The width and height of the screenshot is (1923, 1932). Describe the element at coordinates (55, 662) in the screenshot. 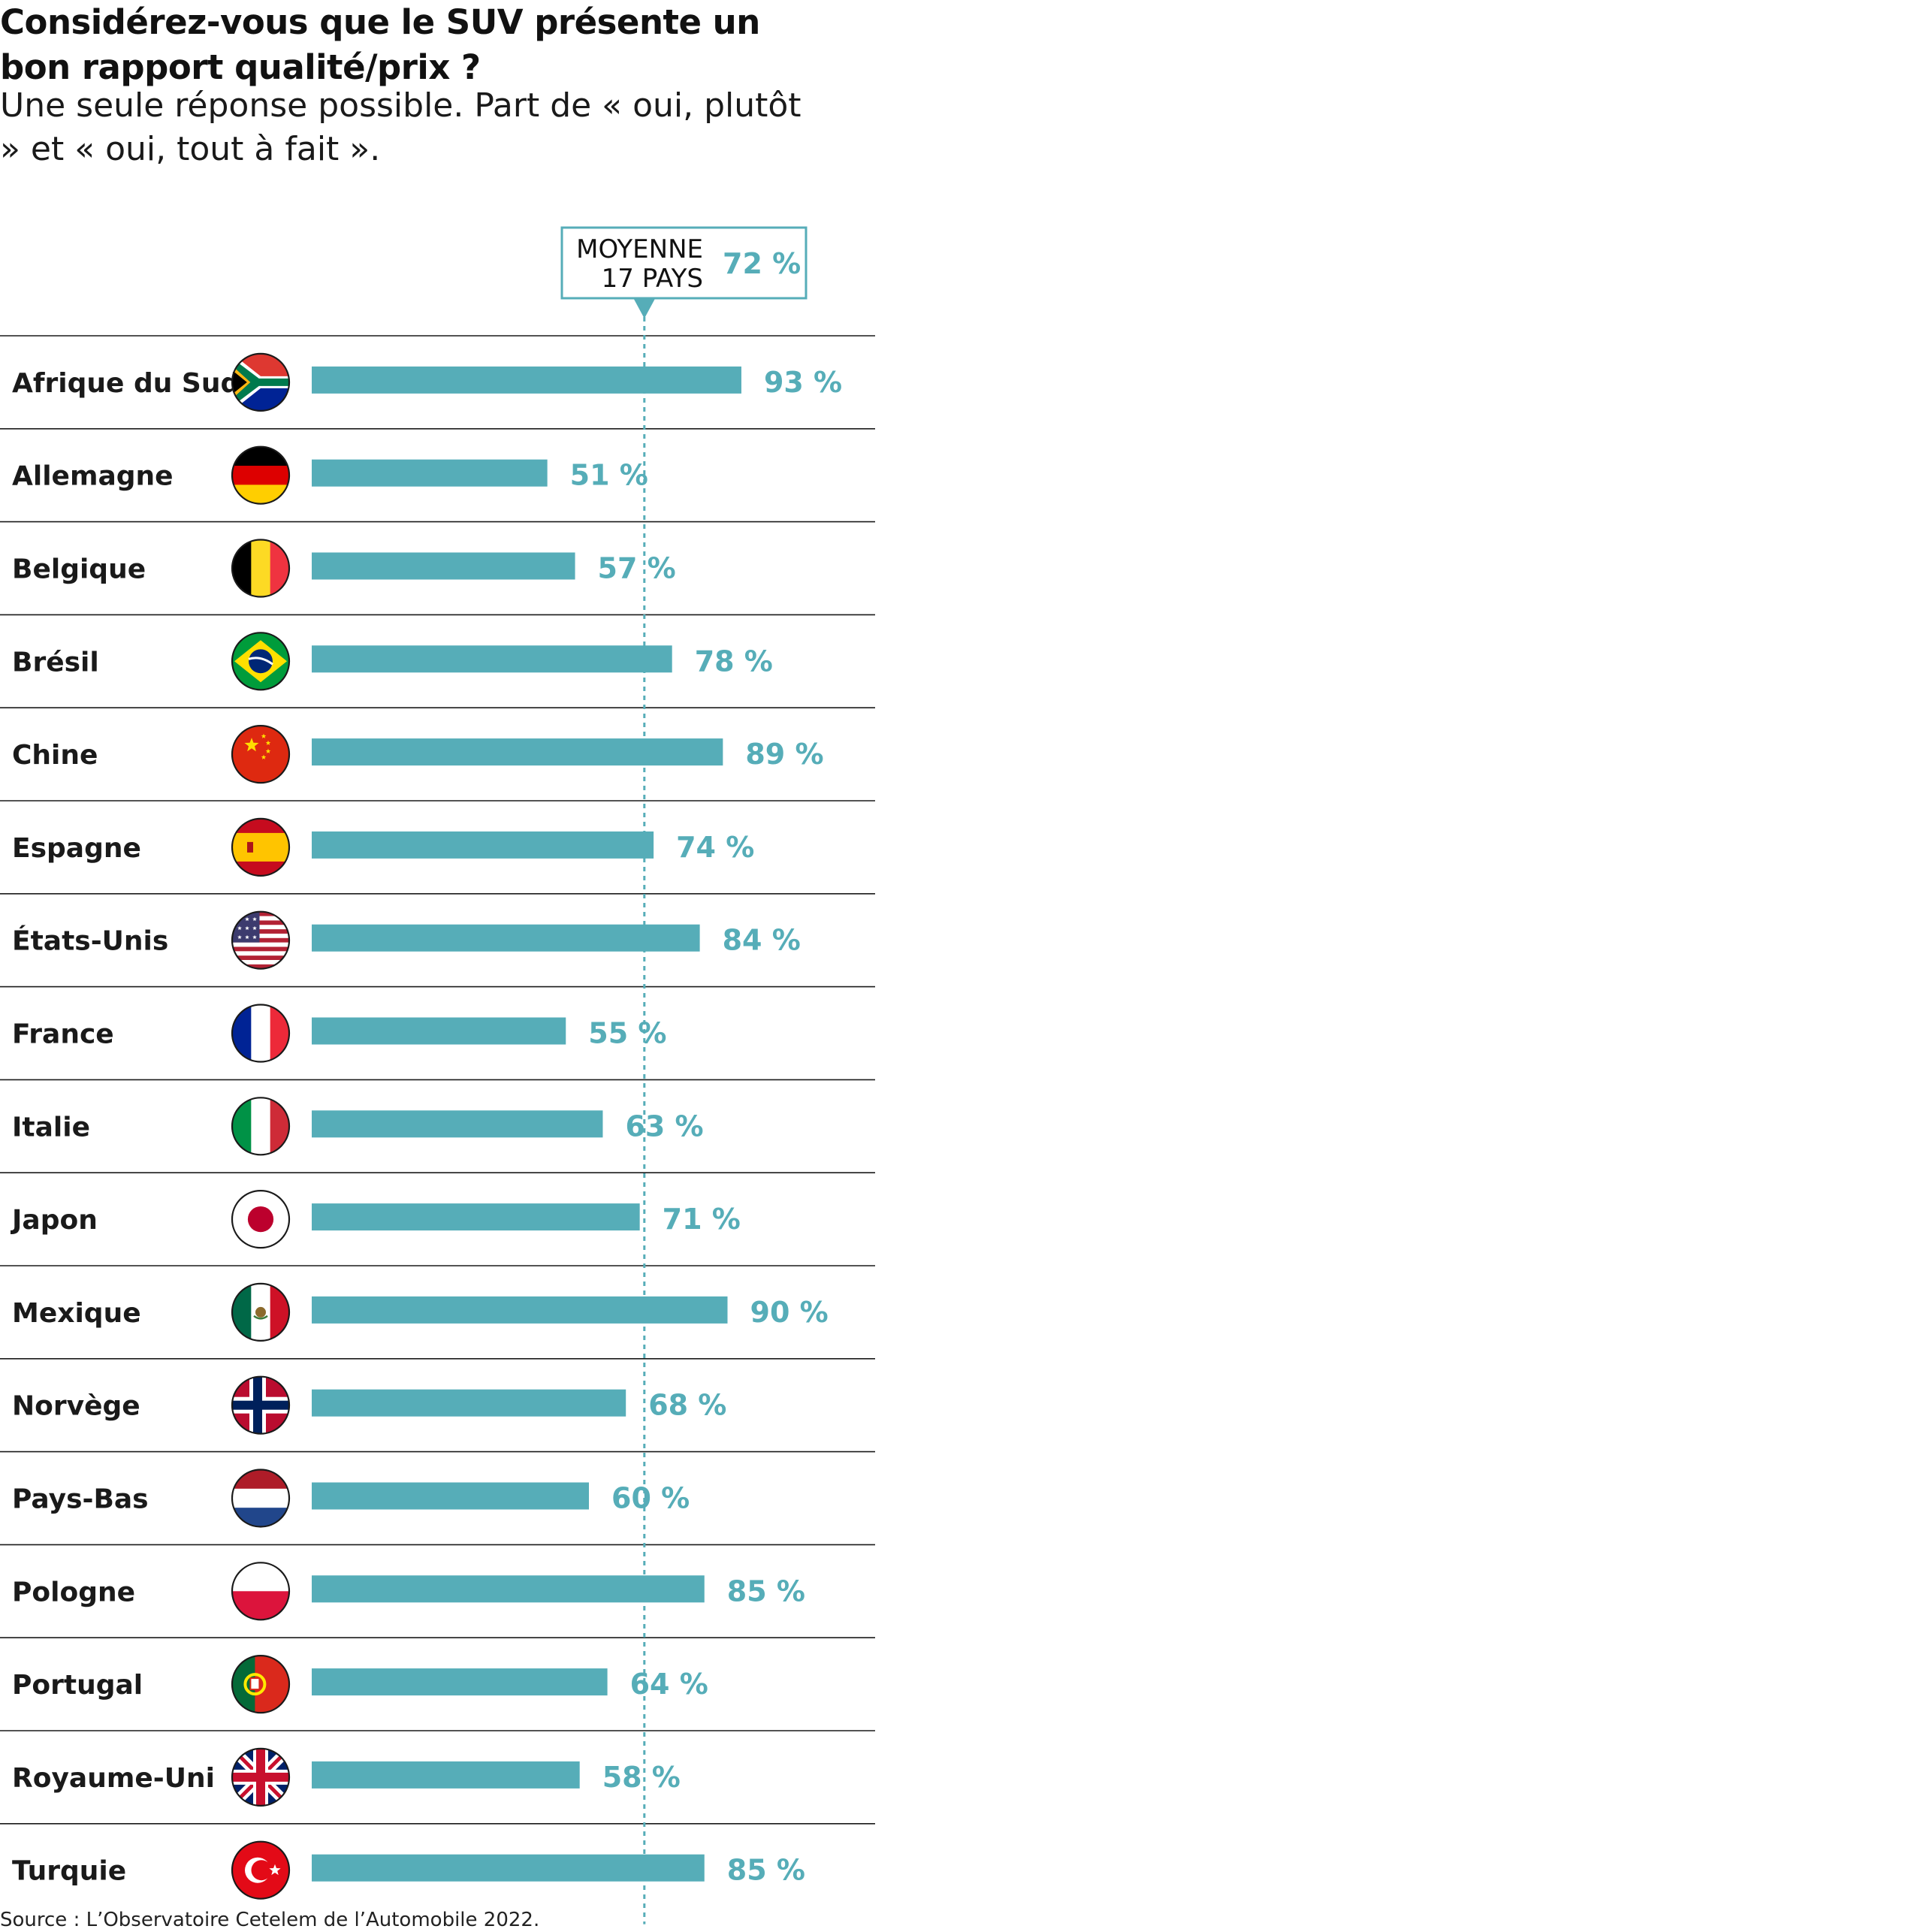

I see `country-label: Brésil` at that location.